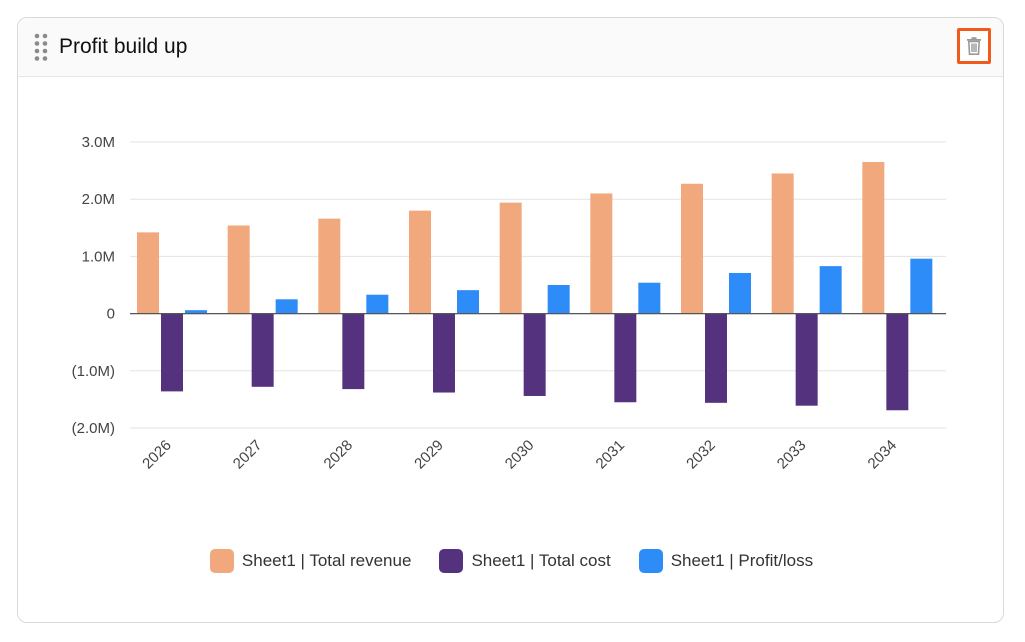 Image resolution: width=1025 pixels, height=642 pixels. I want to click on drag-handle-icon, so click(41, 47).